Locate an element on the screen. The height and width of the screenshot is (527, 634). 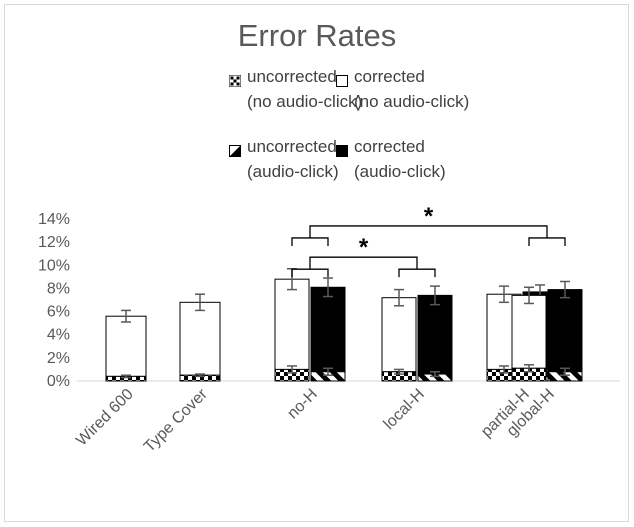
bar-corrected-type-cover-noclick is located at coordinates (200, 338).